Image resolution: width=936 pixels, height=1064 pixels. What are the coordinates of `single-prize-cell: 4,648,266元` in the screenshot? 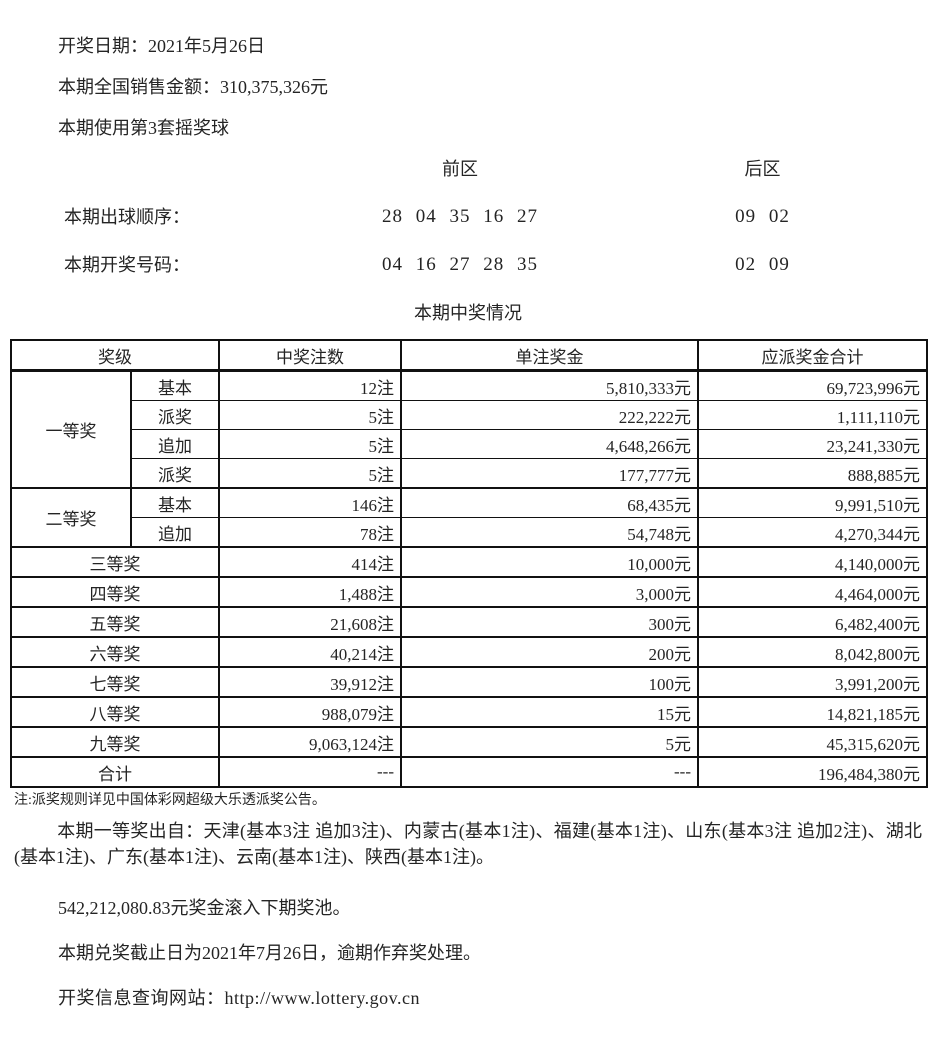 It's located at (549, 444).